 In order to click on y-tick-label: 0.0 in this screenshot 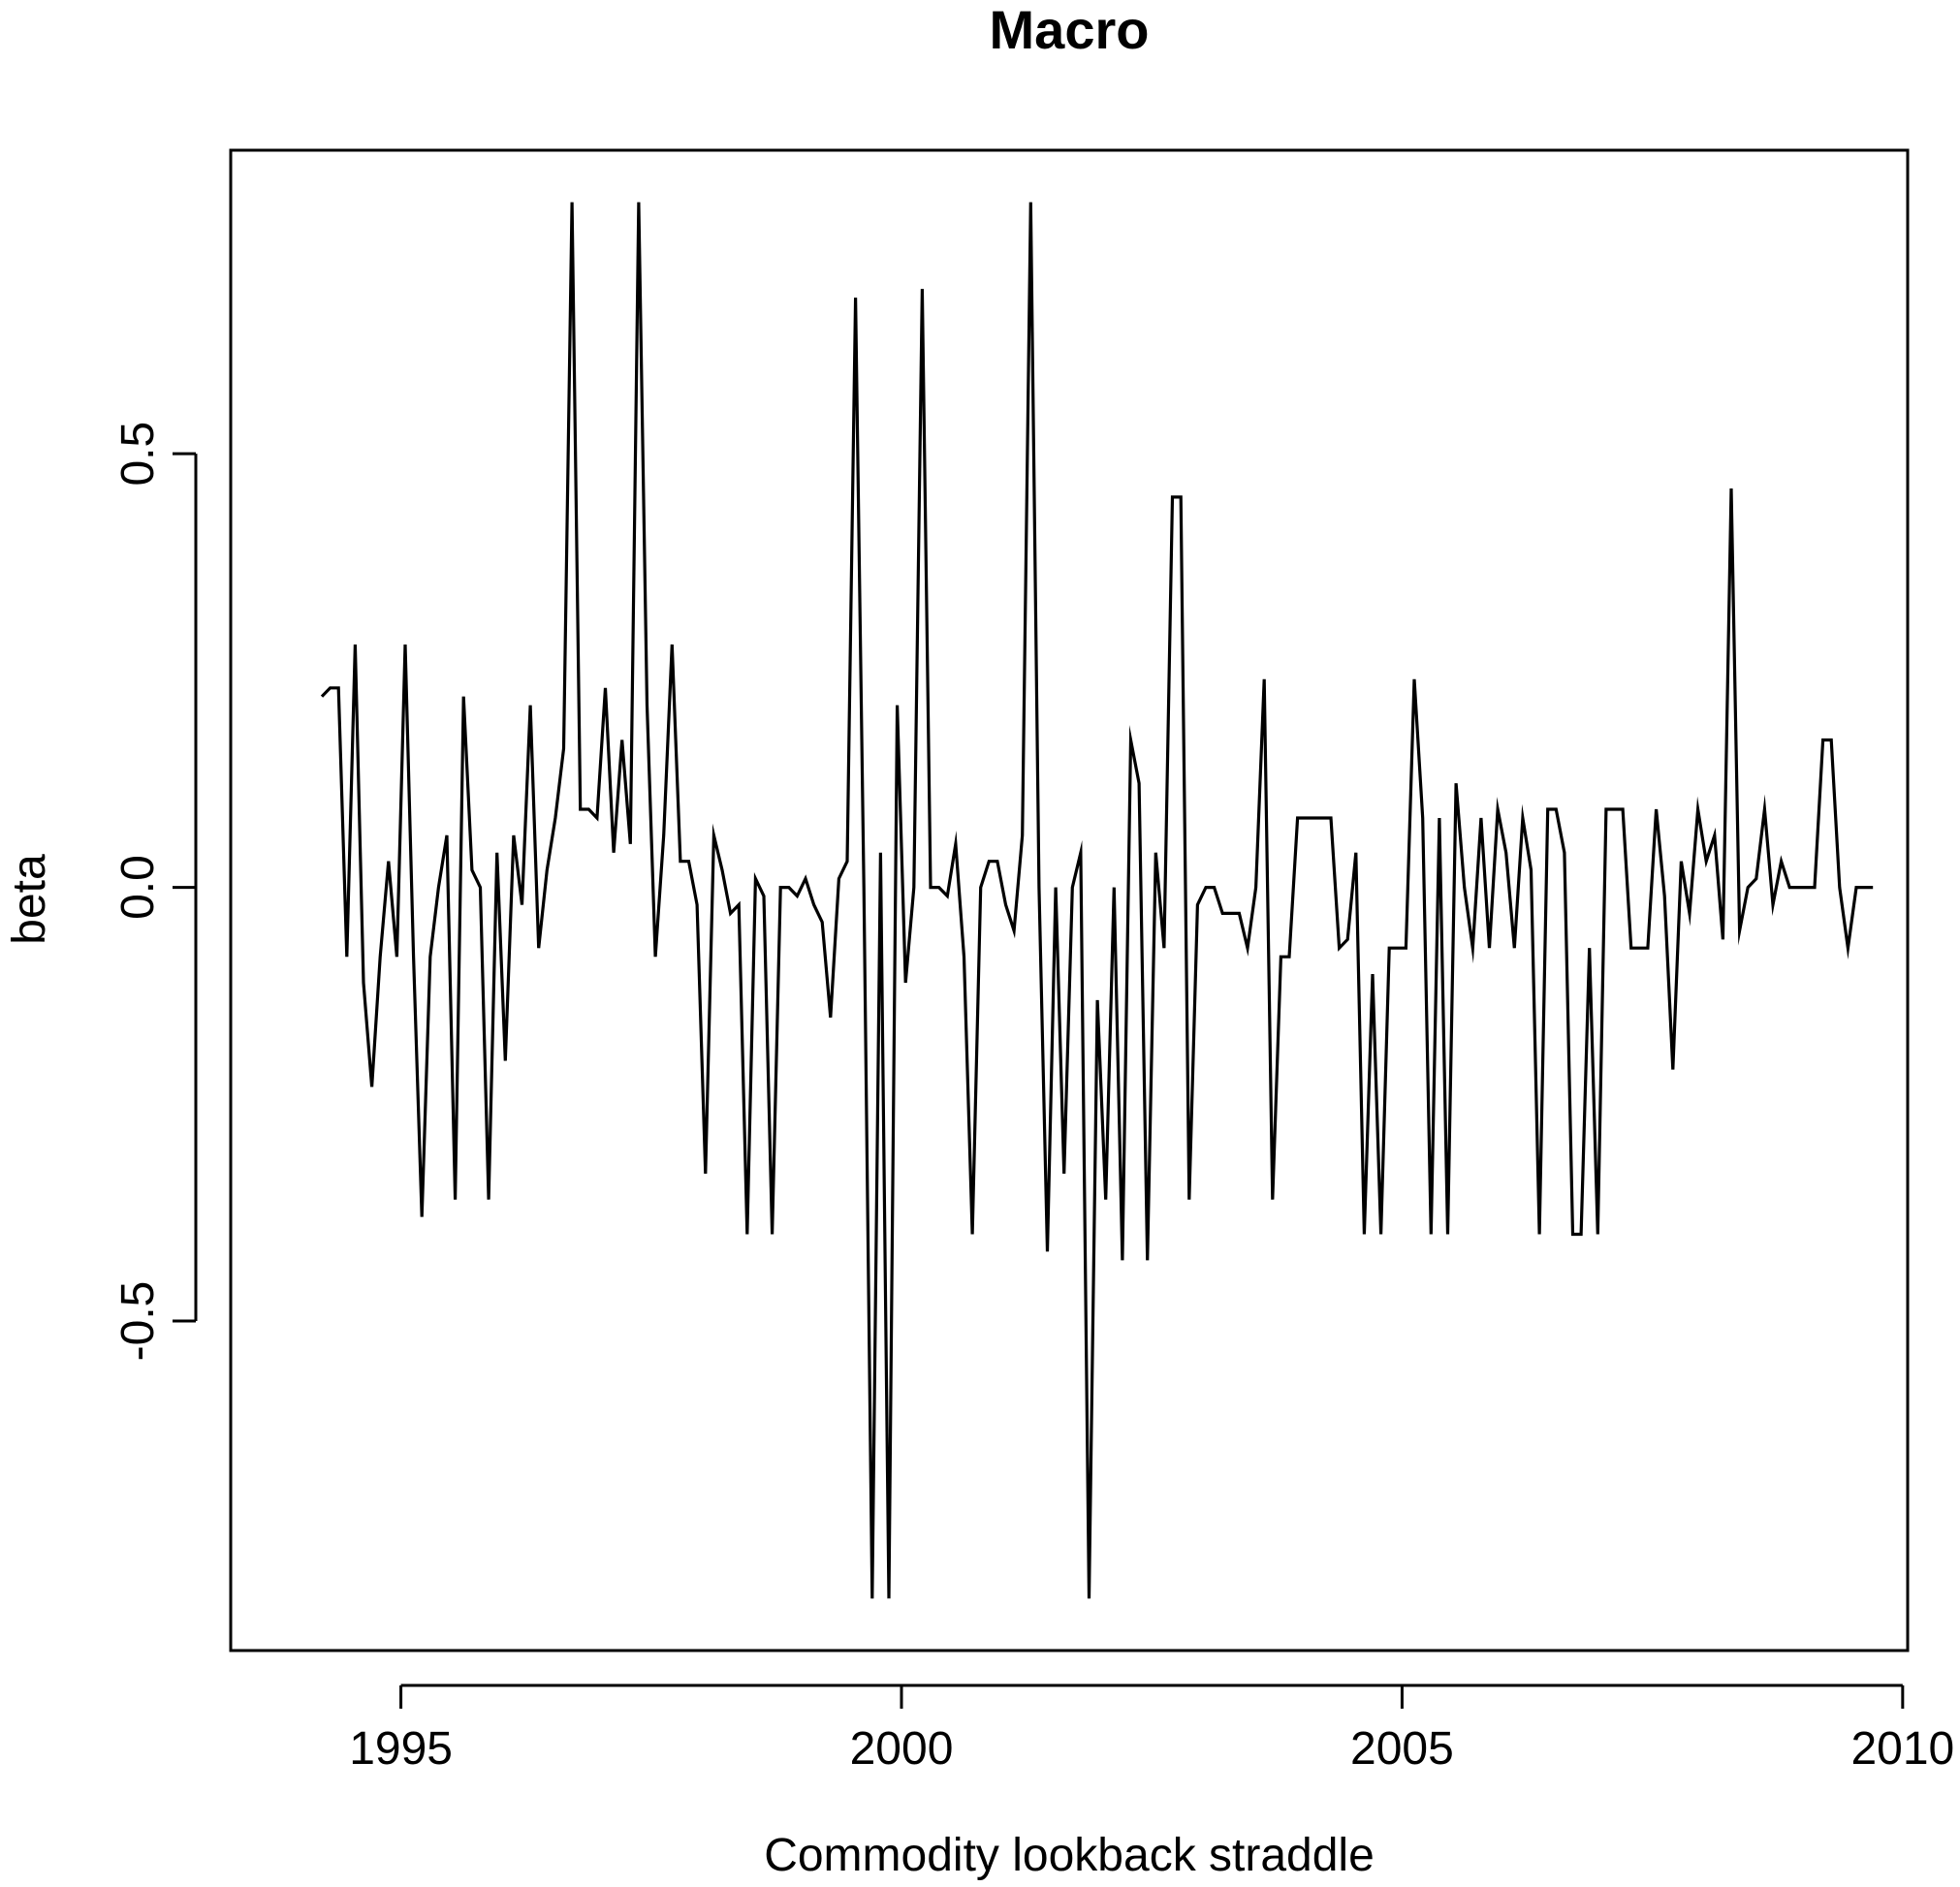, I will do `click(138, 888)`.